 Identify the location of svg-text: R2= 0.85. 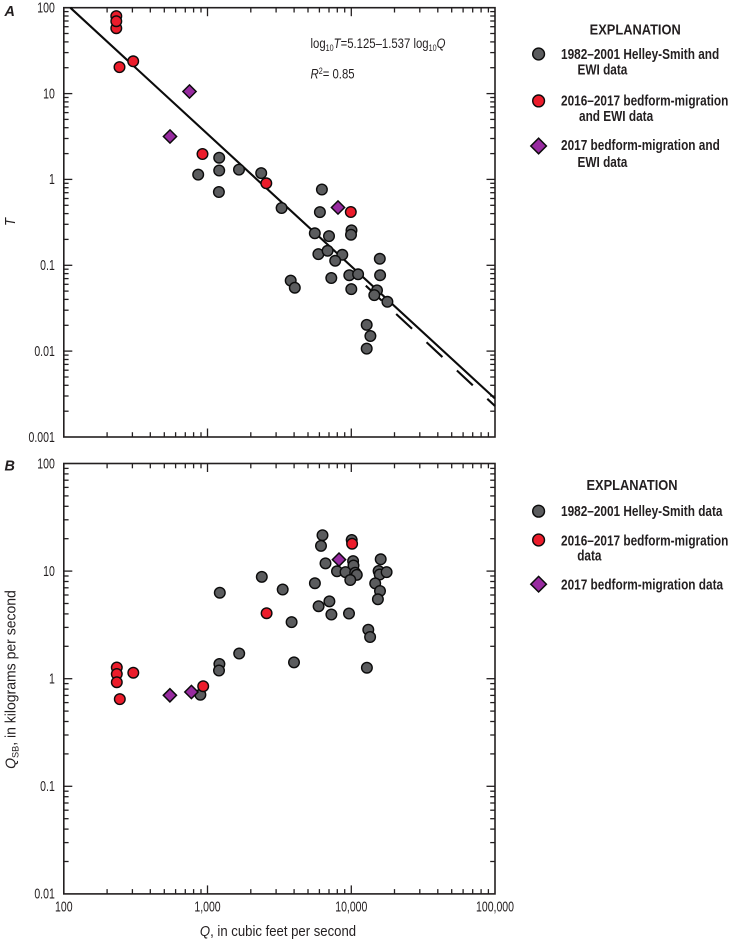
(333, 73).